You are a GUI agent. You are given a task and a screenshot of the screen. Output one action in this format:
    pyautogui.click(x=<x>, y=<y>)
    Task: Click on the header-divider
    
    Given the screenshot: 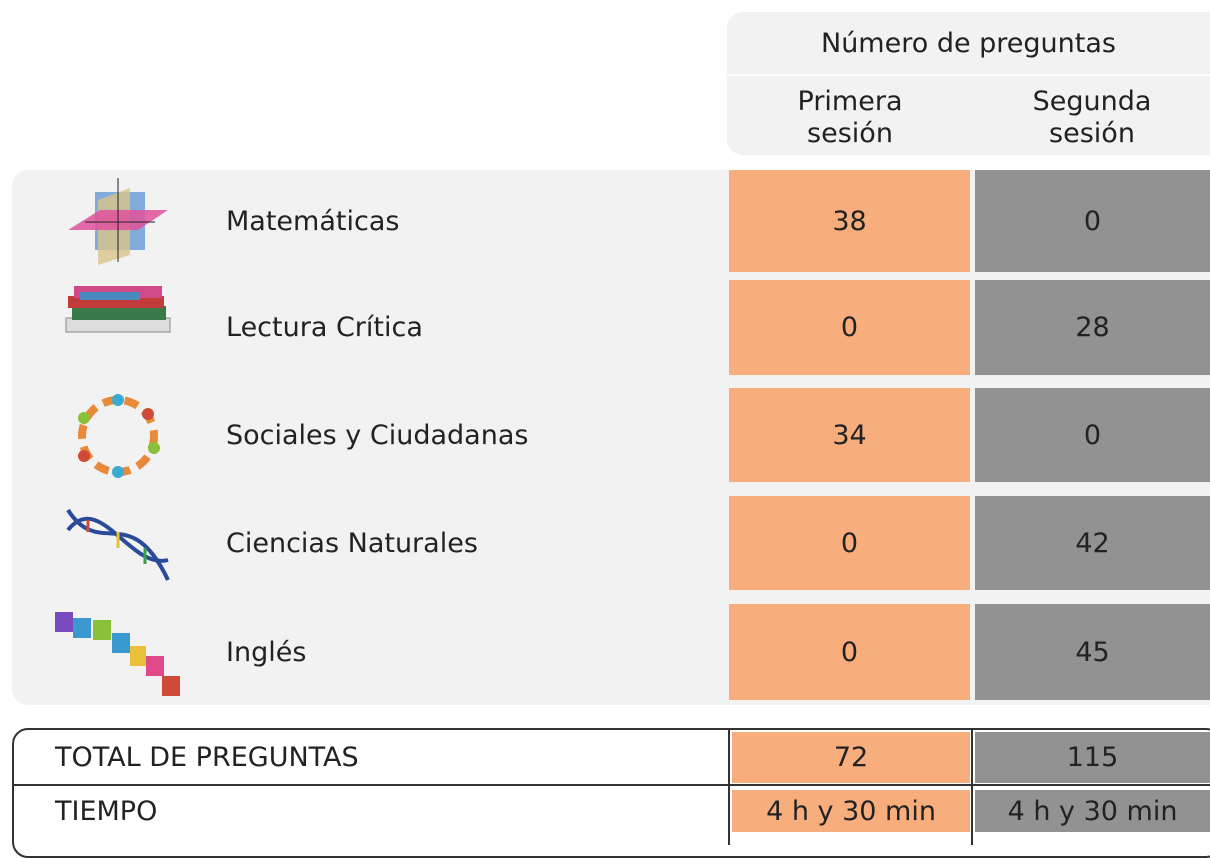 What is the action you would take?
    pyautogui.click(x=968, y=75)
    